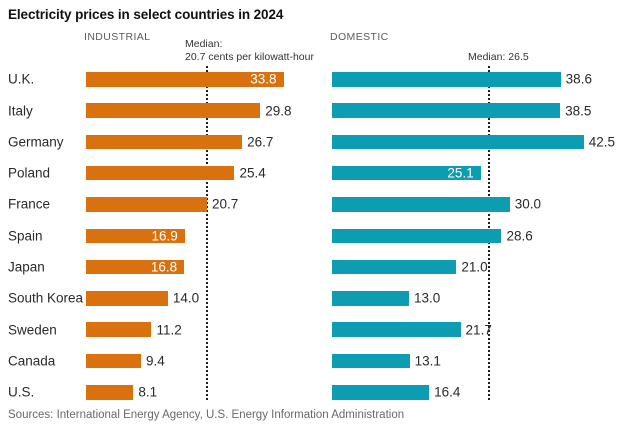 The width and height of the screenshot is (624, 434). Describe the element at coordinates (278, 111) in the screenshot. I see `bar-value-label: 29.8` at that location.